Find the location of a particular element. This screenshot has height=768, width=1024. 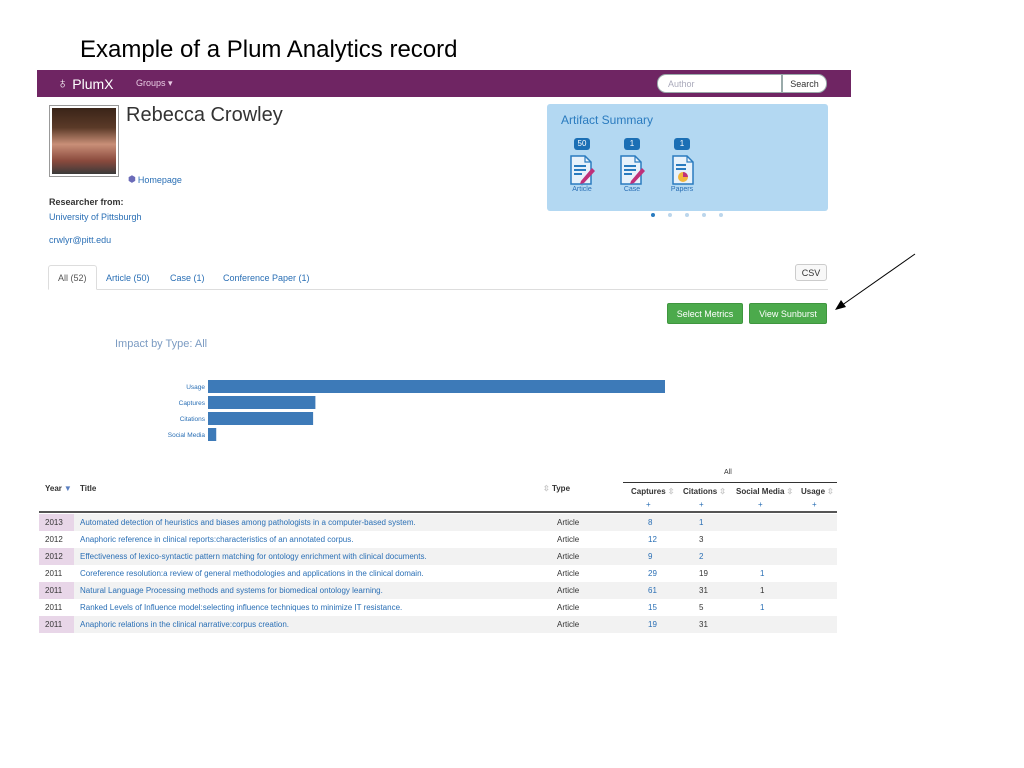

column-usage: Usage ⇳ is located at coordinates (817, 491).